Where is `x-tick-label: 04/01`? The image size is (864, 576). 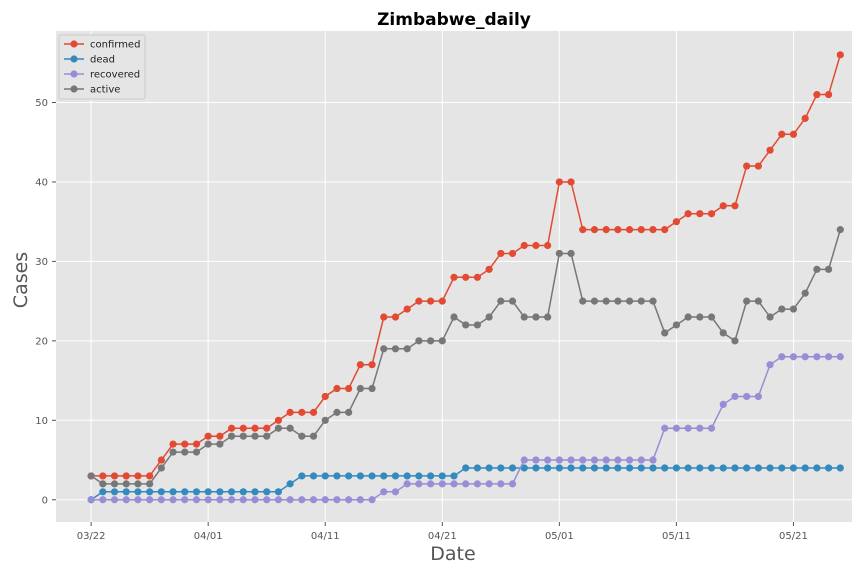
x-tick-label: 04/01 is located at coordinates (208, 536).